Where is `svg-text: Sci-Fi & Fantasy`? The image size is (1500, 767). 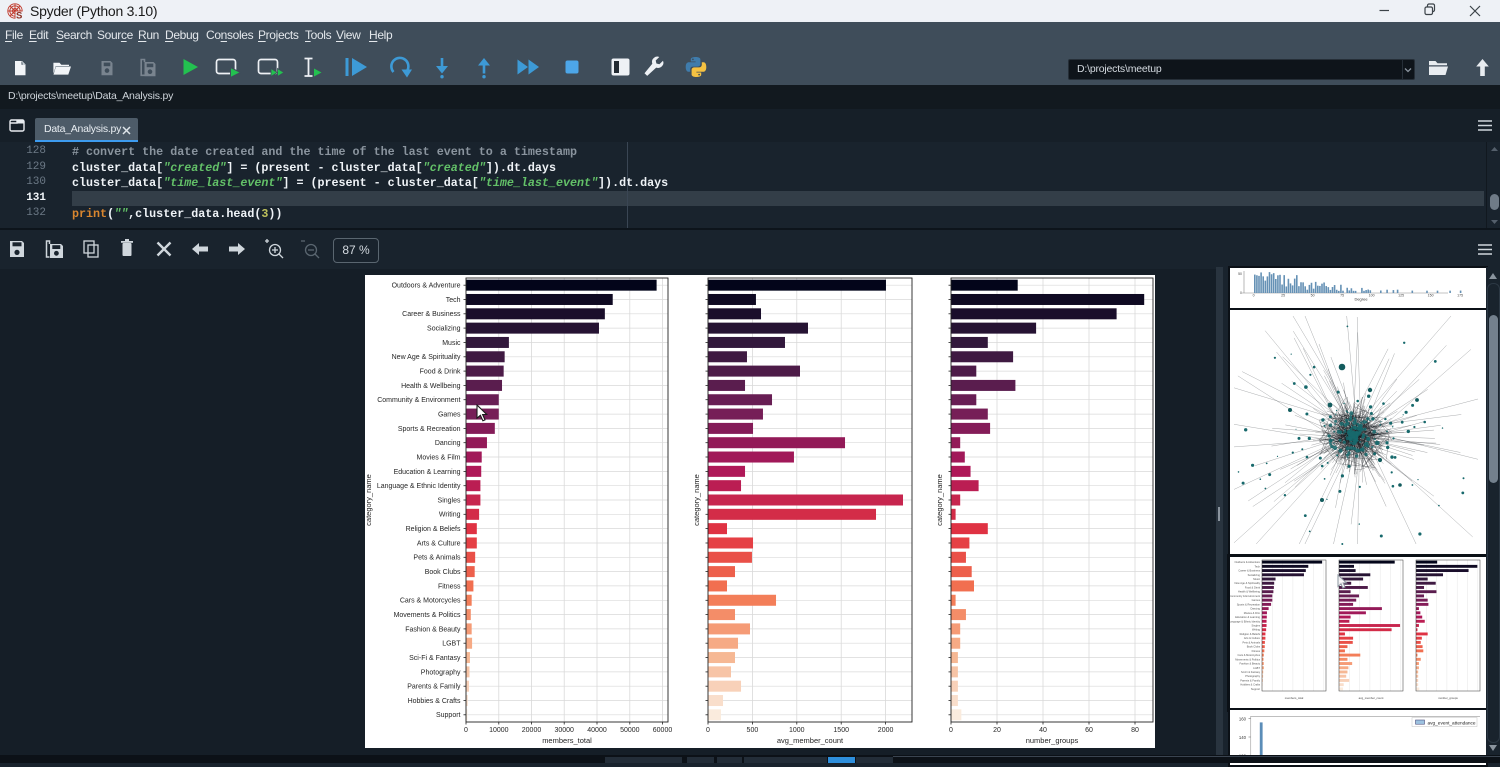 svg-text: Sci-Fi & Fantasy is located at coordinates (435, 658).